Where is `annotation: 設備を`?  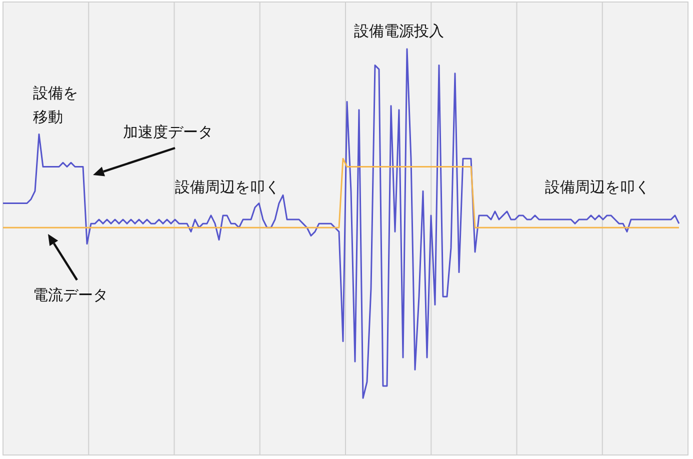
annotation: 設備を is located at coordinates (55, 93).